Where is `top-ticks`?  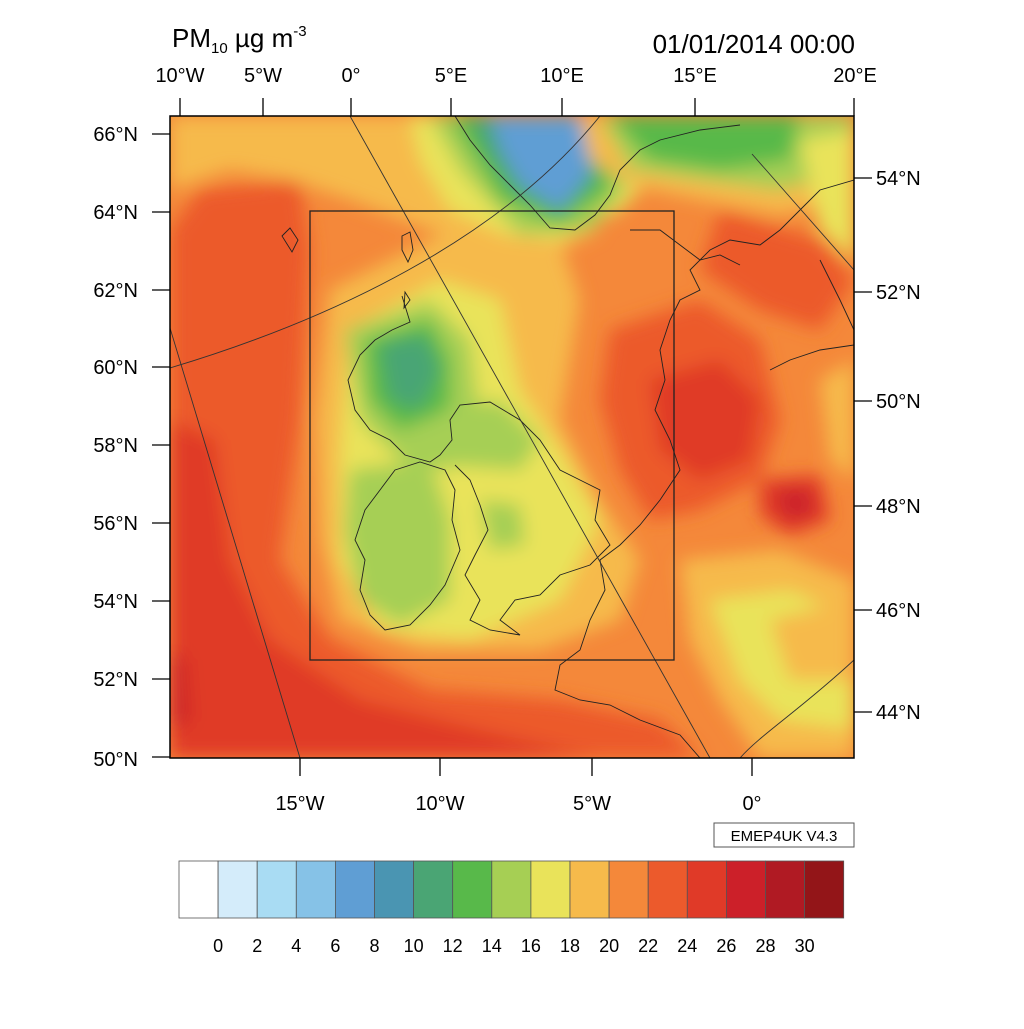
top-ticks is located at coordinates (517, 107).